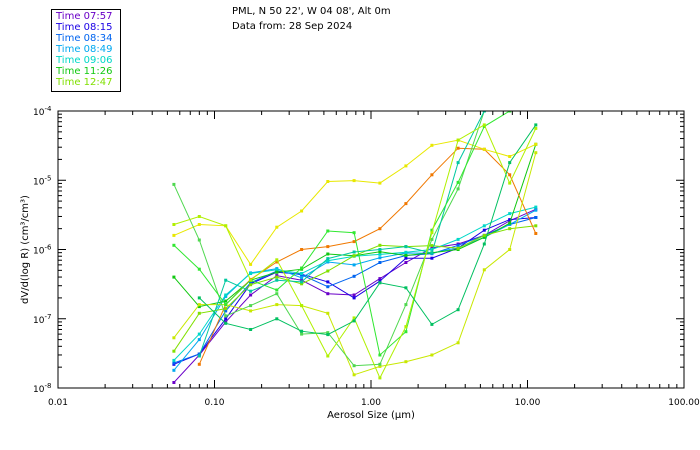 This screenshot has height=450, width=700. Describe the element at coordinates (42, 250) in the screenshot. I see `y-tick-label: 10⁻⁶` at that location.